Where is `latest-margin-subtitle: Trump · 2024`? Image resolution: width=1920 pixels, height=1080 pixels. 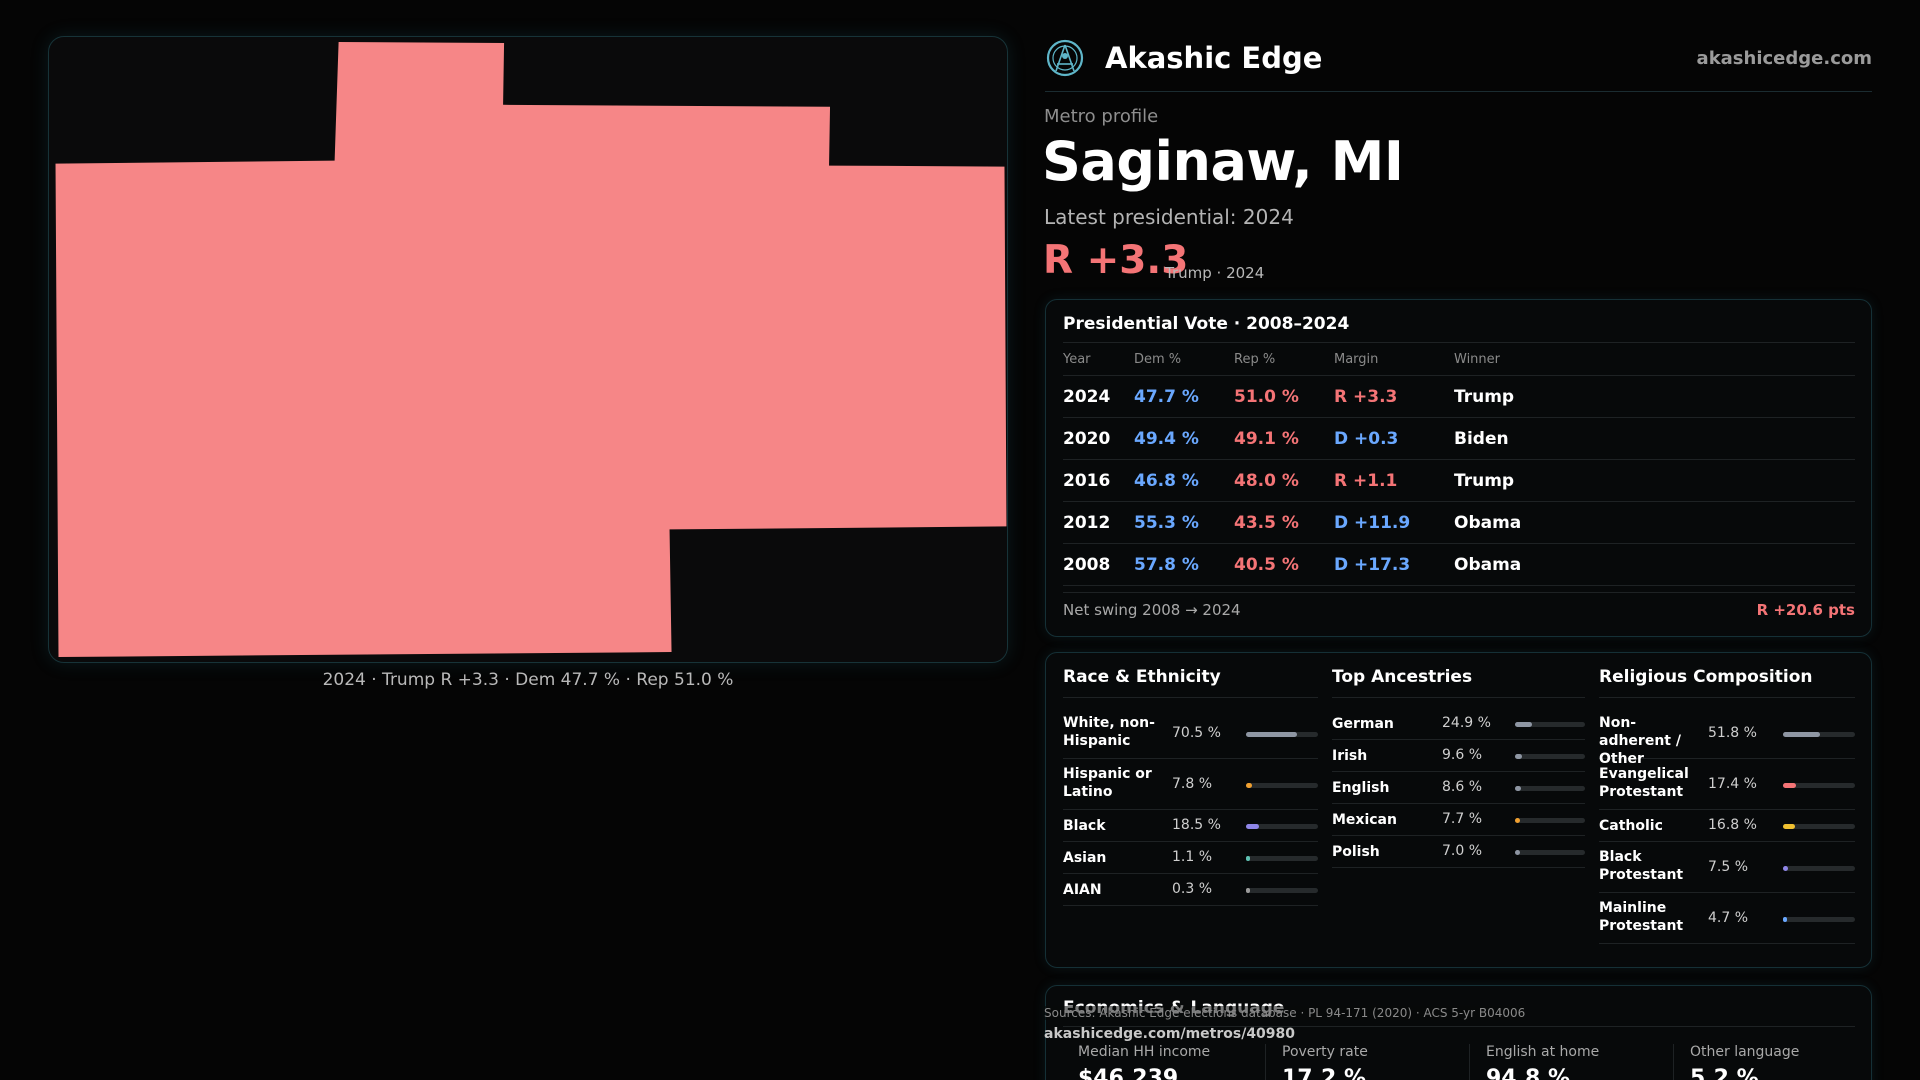 latest-margin-subtitle: Trump · 2024 is located at coordinates (1215, 273).